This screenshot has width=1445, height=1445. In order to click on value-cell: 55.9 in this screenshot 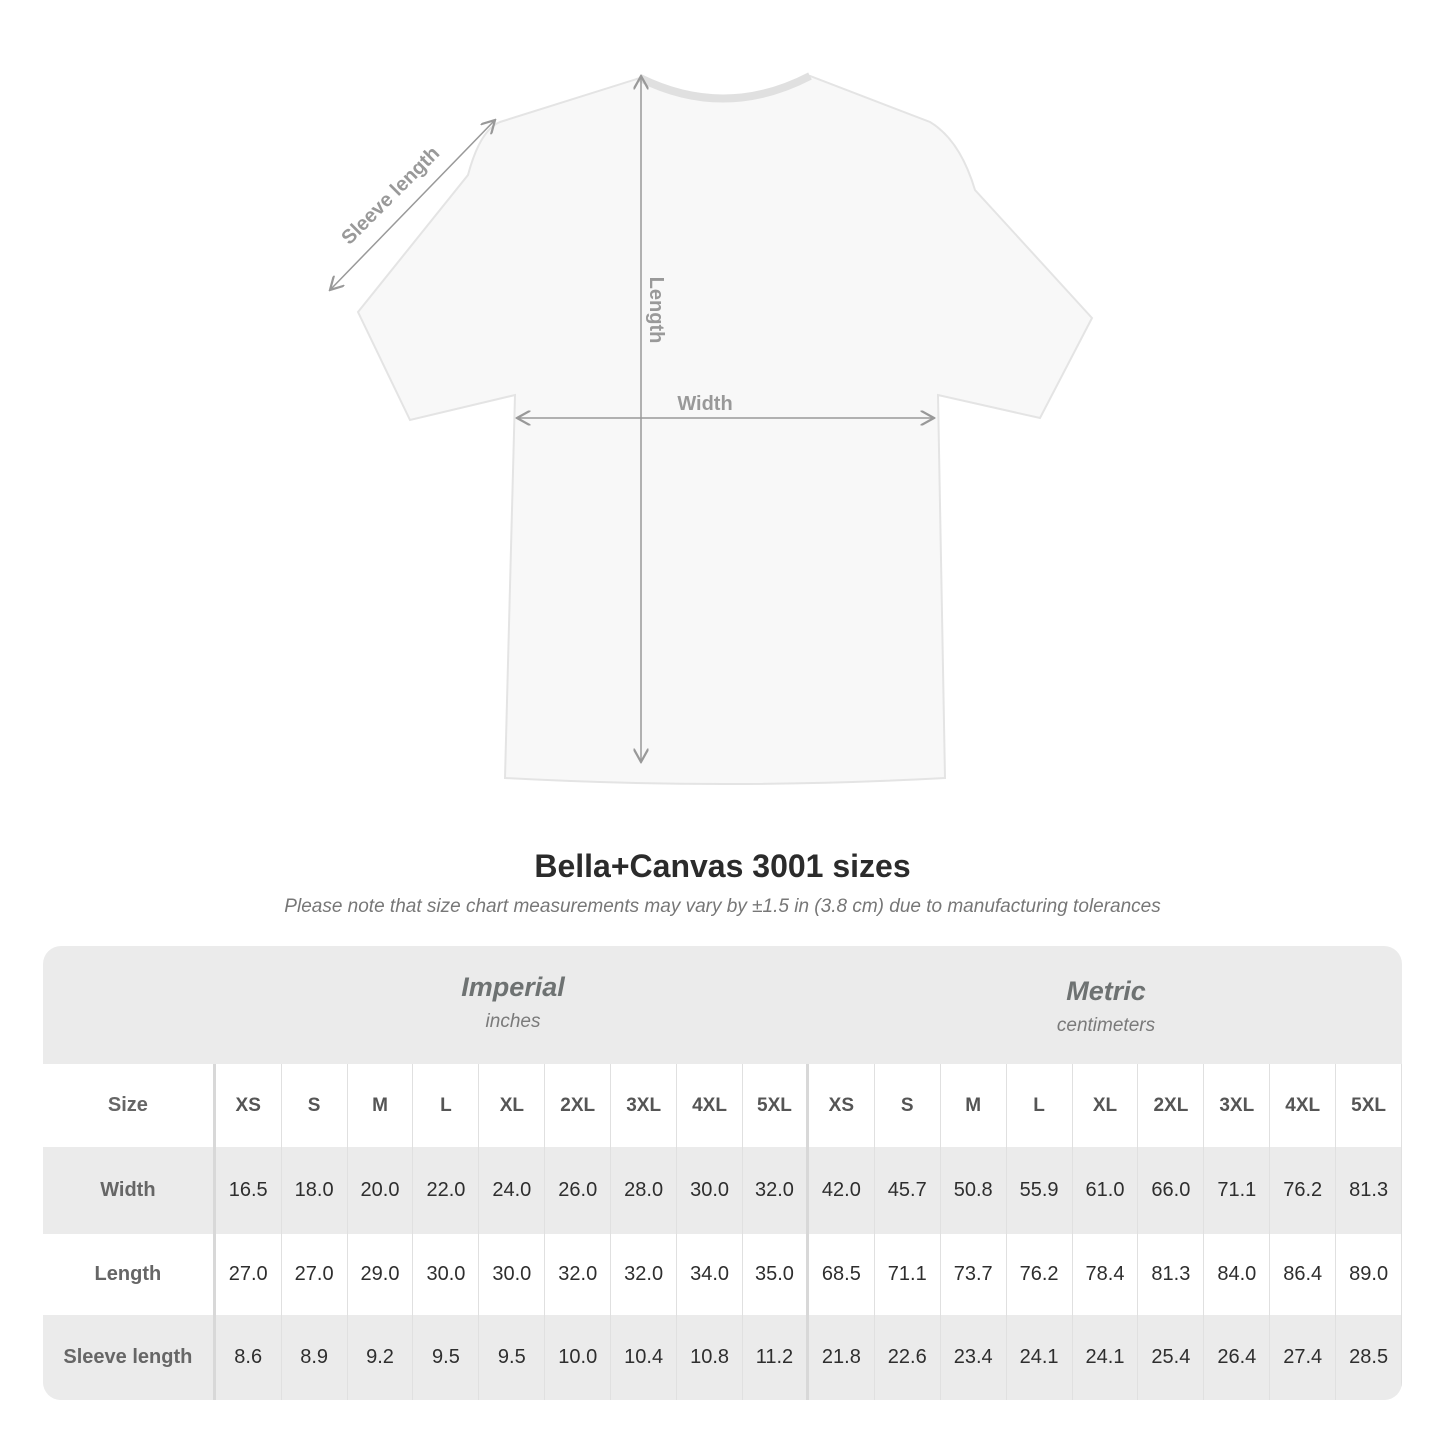, I will do `click(1040, 1190)`.